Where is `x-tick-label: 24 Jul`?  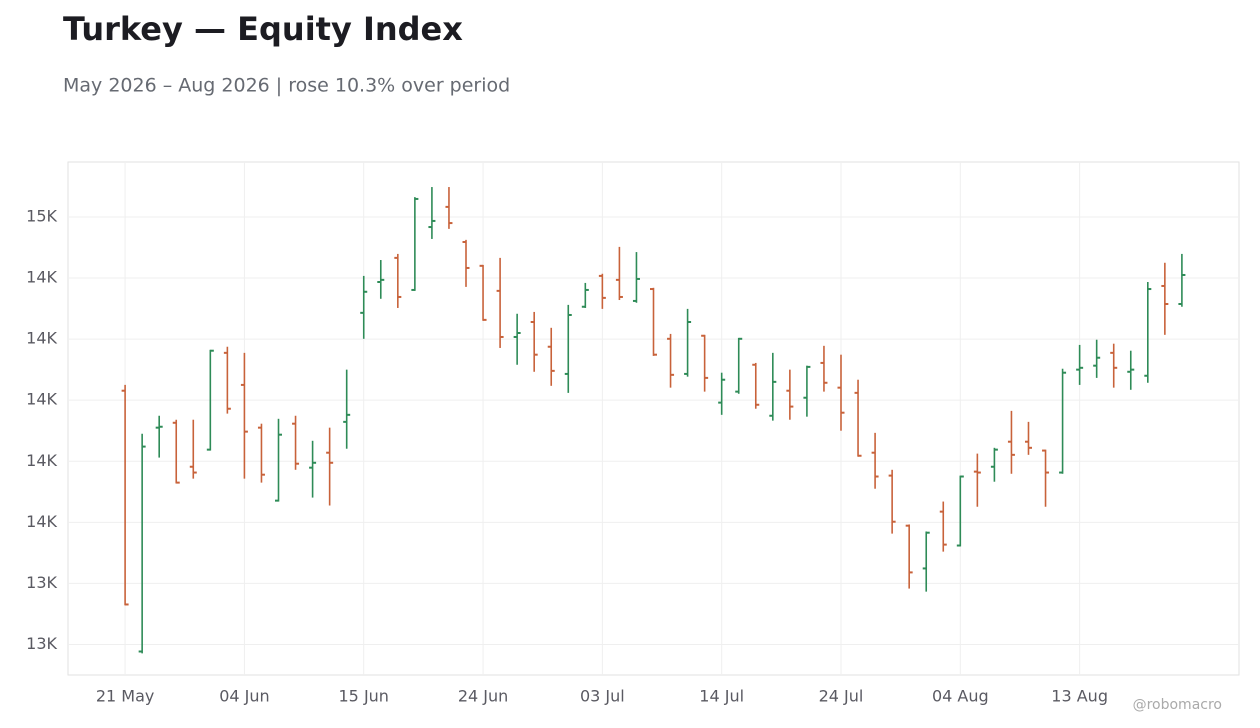 x-tick-label: 24 Jul is located at coordinates (841, 696).